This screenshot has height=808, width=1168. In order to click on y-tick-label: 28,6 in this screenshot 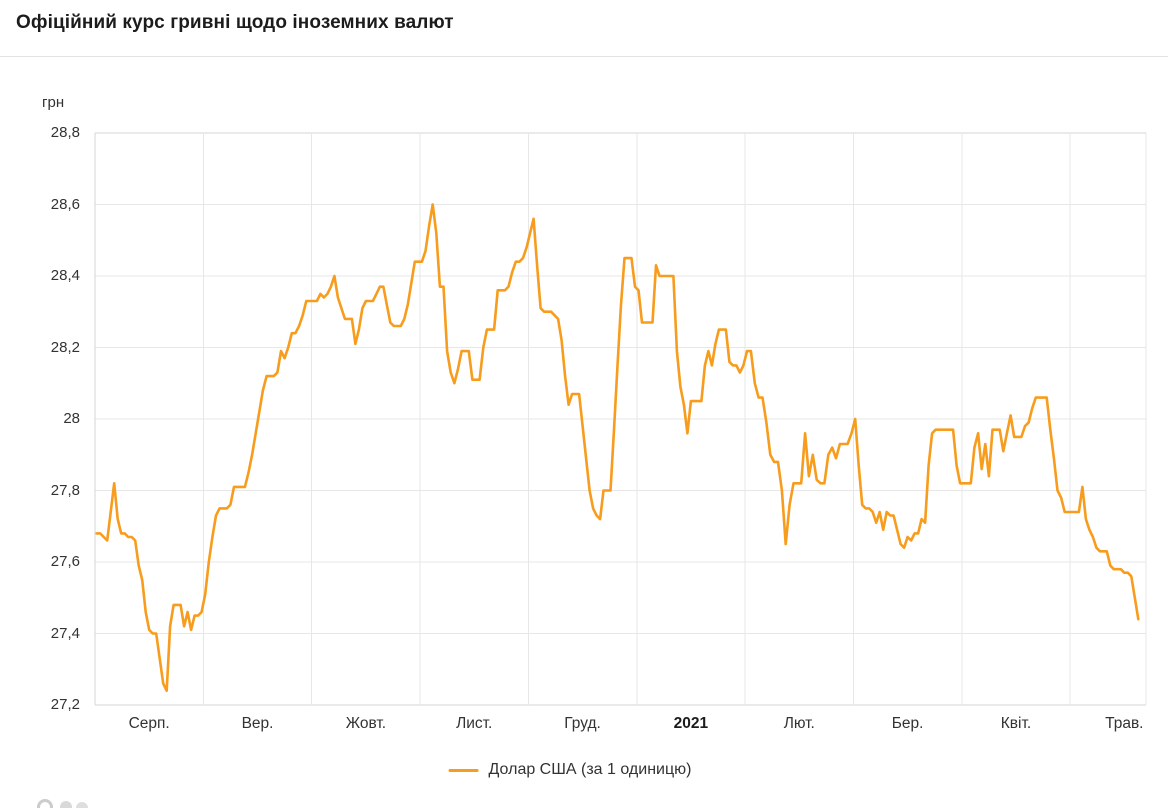, I will do `click(65, 204)`.